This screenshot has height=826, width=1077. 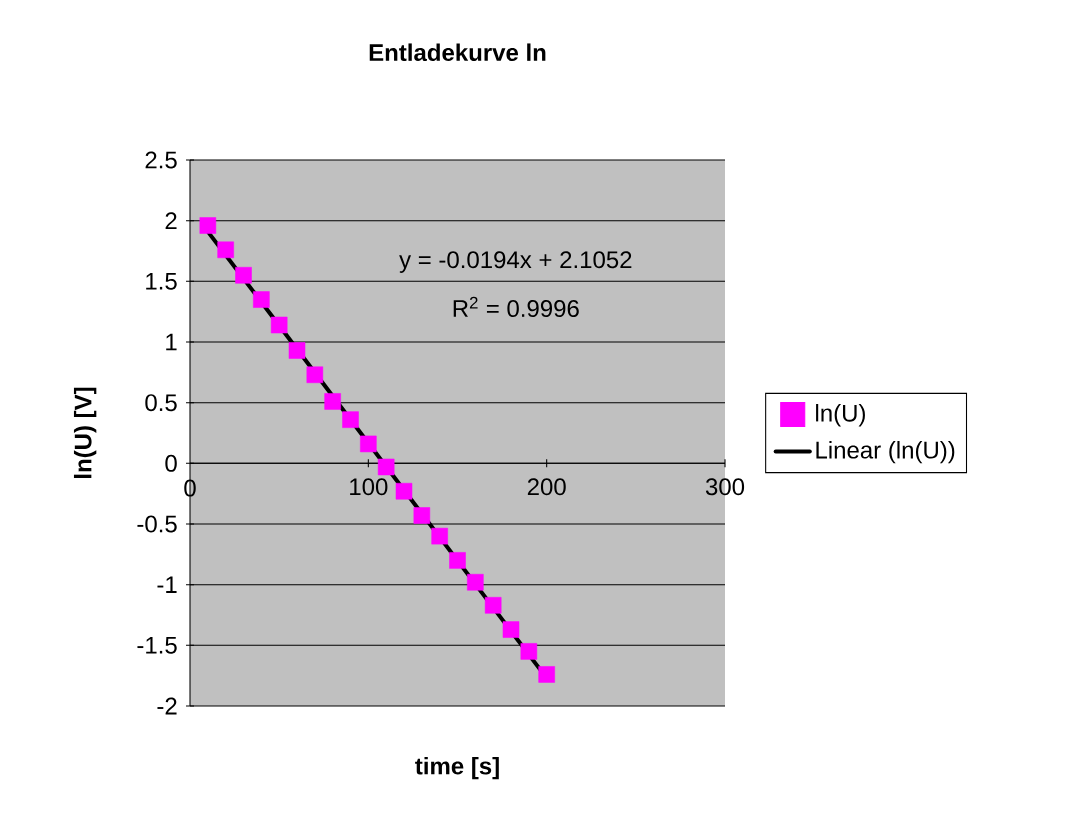 I want to click on y-tick-label: -2, so click(x=167, y=706).